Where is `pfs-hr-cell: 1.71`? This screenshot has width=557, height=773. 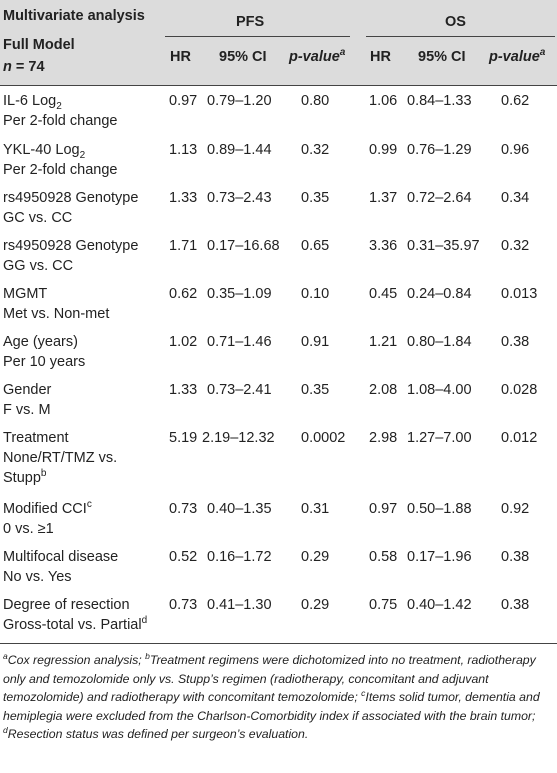
pfs-hr-cell: 1.71 is located at coordinates (183, 246).